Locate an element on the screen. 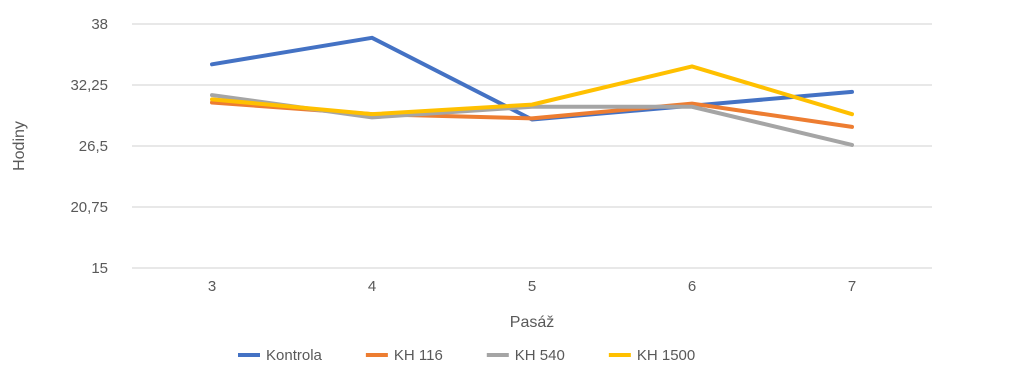  x-tick-label: 6 is located at coordinates (692, 286).